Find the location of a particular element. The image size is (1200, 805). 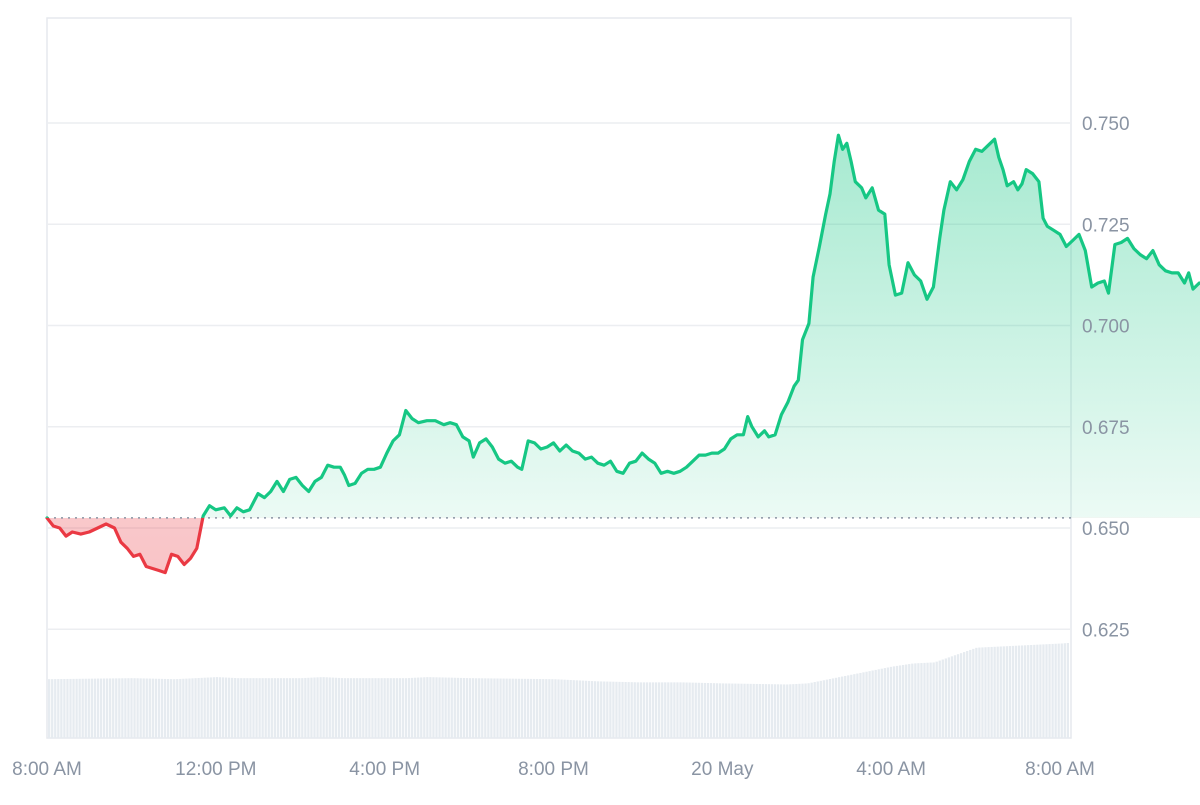

volume-bars is located at coordinates (558, 690).